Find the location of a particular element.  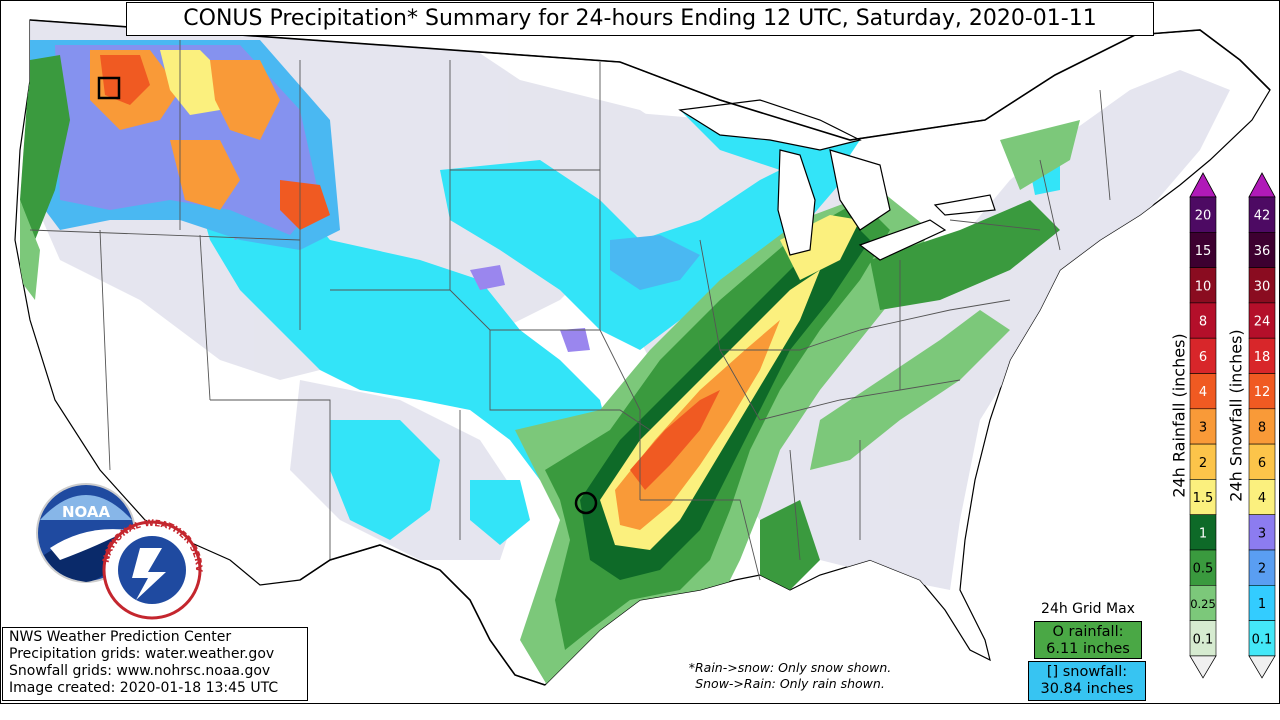

rain-colorbar-tick-label: 10 is located at coordinates (1203, 286).